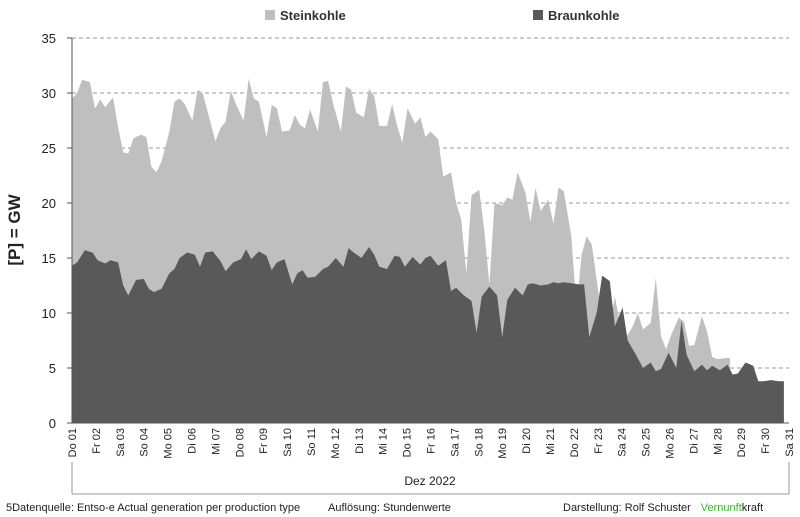  What do you see at coordinates (49, 93) in the screenshot?
I see `y-tick-30: 30` at bounding box center [49, 93].